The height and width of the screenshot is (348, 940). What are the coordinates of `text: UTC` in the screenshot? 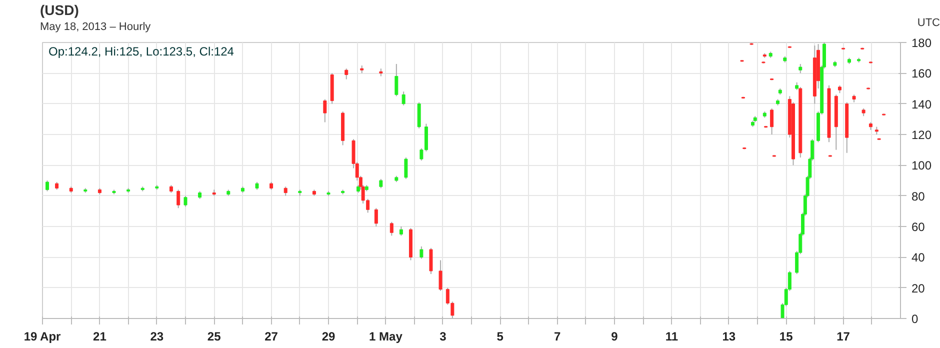 It's located at (928, 23).